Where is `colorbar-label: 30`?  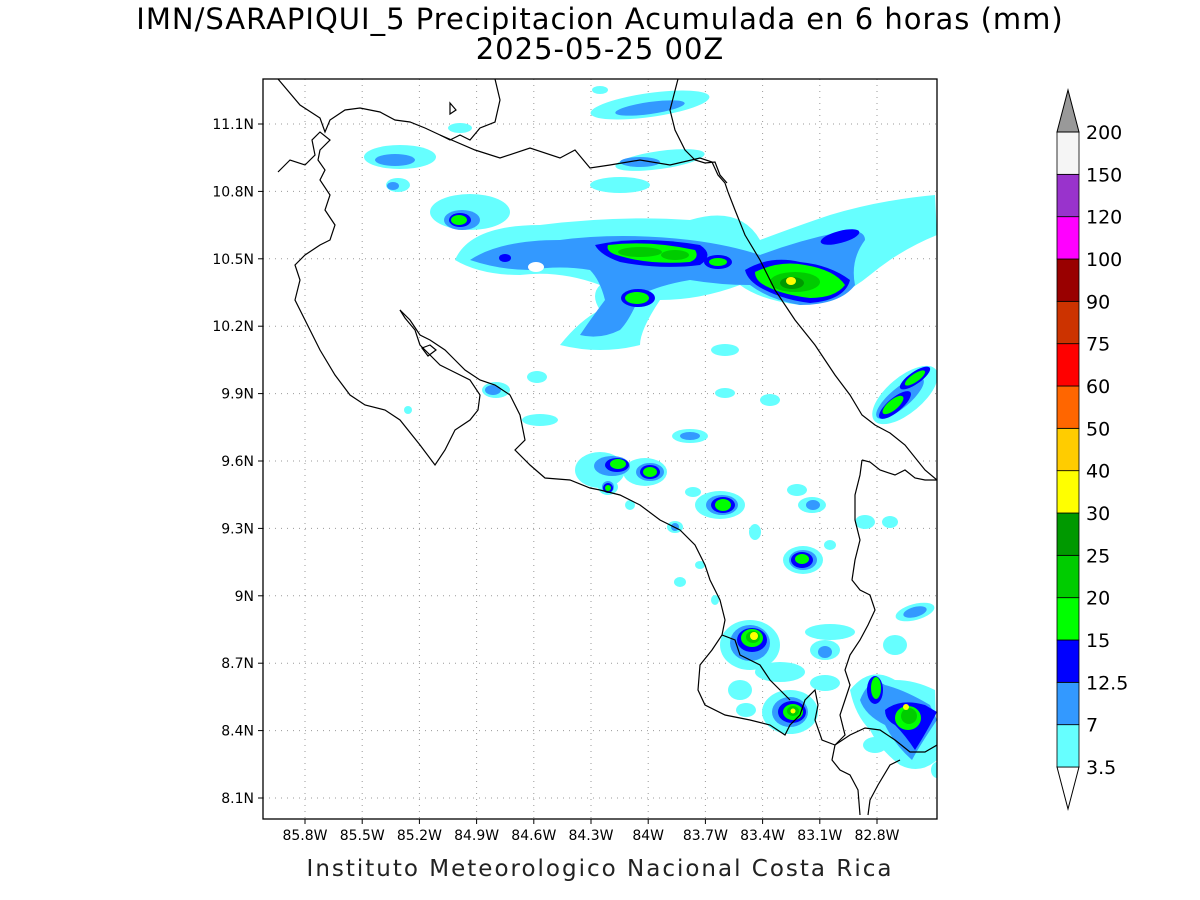
colorbar-label: 30 is located at coordinates (1098, 514).